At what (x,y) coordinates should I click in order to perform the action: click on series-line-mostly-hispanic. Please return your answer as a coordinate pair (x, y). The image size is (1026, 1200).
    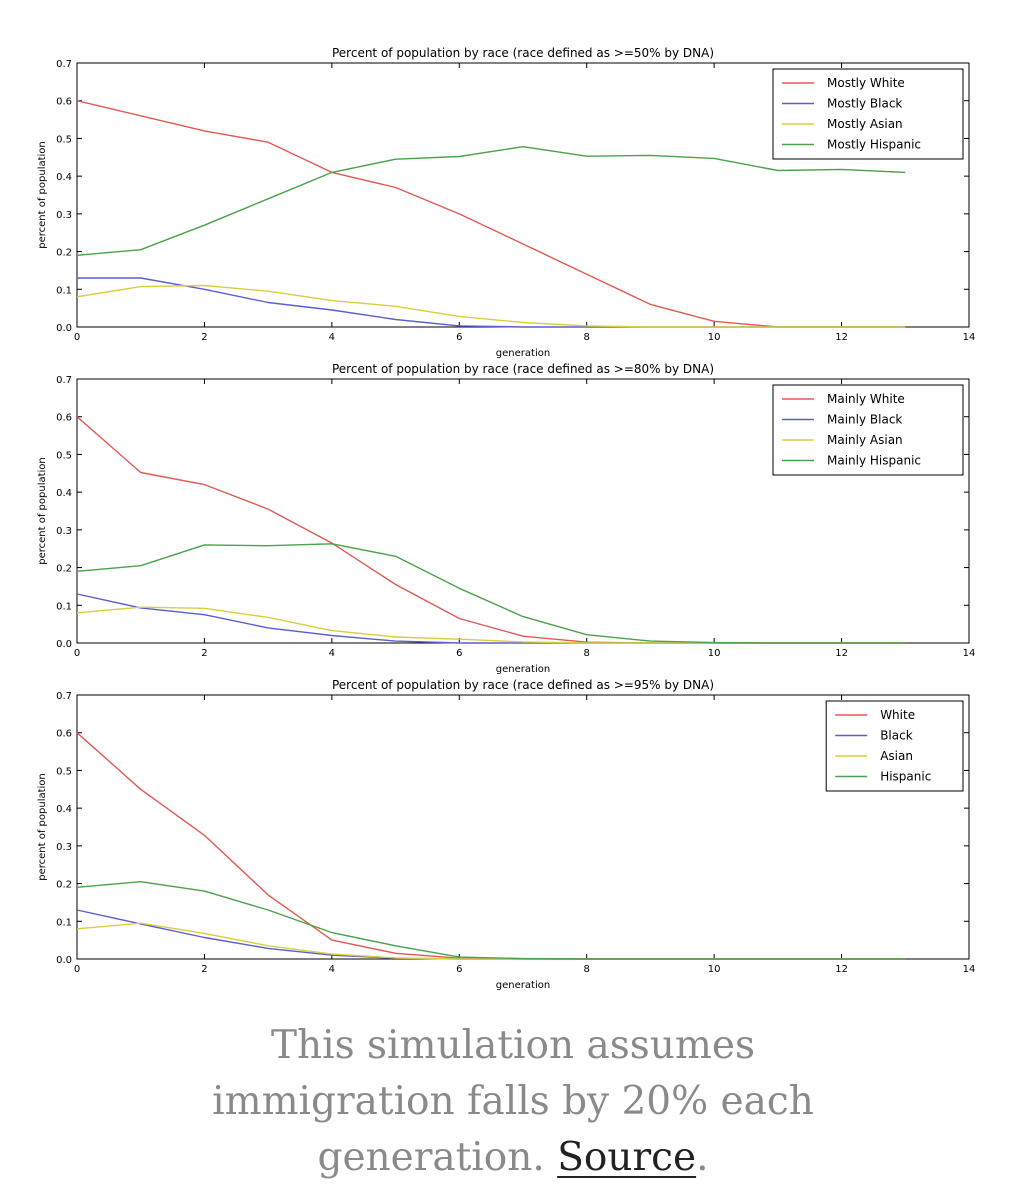
    Looking at the image, I should click on (491, 200).